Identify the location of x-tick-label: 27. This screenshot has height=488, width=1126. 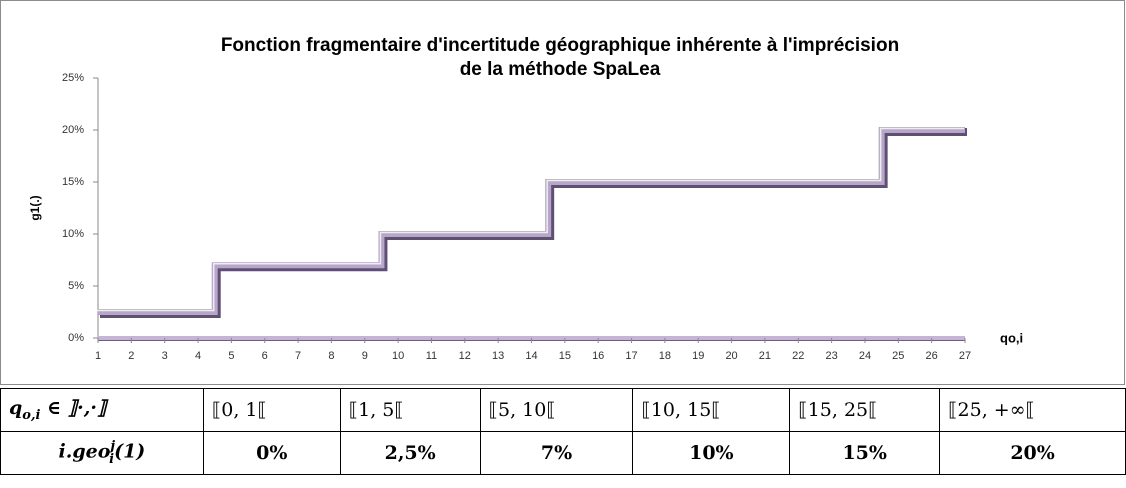
(965, 356).